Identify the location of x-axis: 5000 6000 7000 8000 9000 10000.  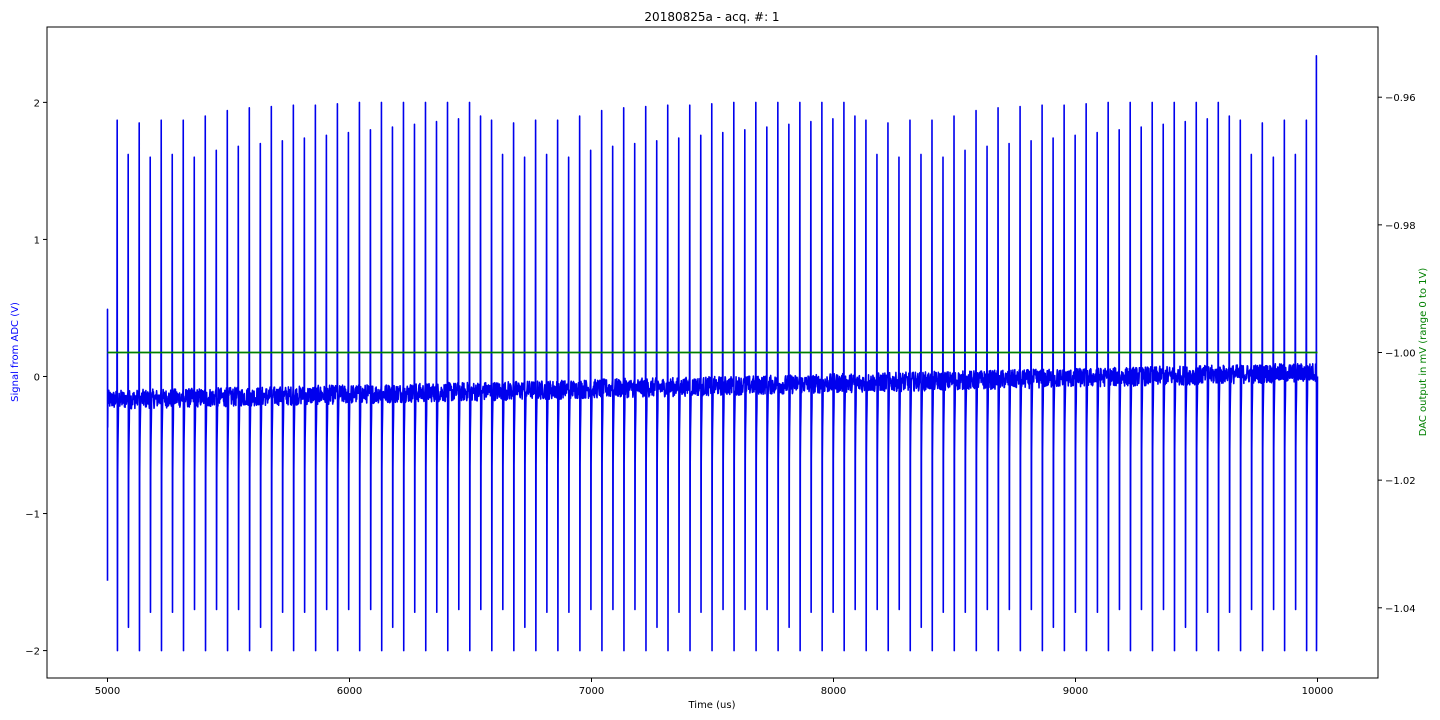
(714, 687).